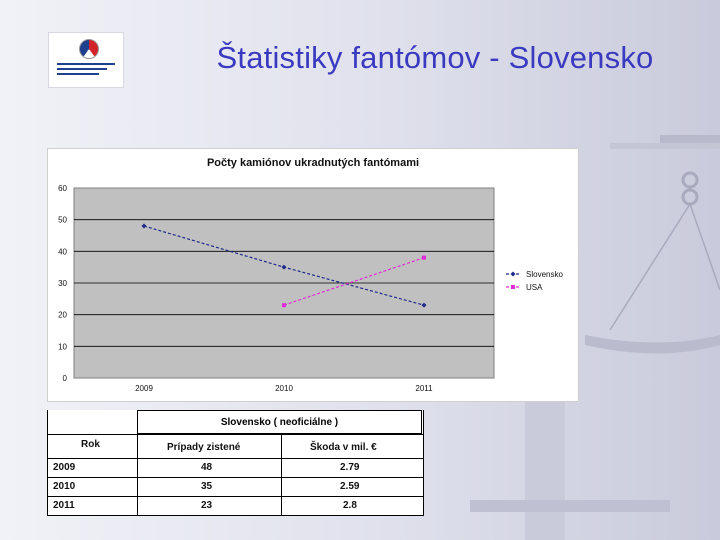  Describe the element at coordinates (350, 505) in the screenshot. I see `table-cell: 2.8` at that location.